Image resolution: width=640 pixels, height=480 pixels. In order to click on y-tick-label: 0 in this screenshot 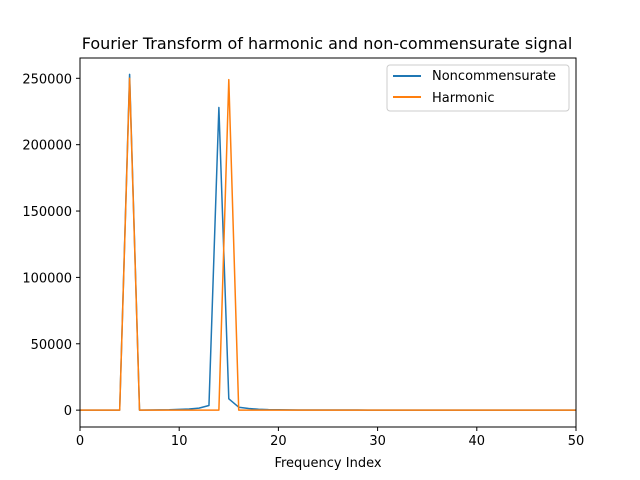, I will do `click(68, 411)`.